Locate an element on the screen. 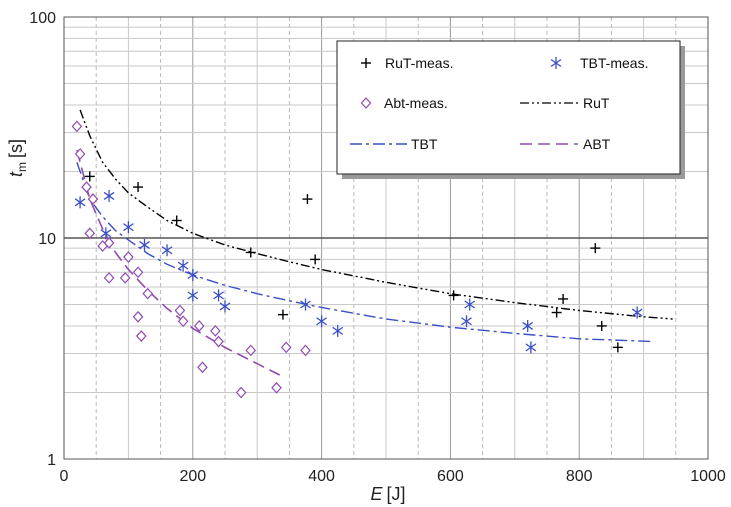  x-tick-label: 200 is located at coordinates (192, 476).